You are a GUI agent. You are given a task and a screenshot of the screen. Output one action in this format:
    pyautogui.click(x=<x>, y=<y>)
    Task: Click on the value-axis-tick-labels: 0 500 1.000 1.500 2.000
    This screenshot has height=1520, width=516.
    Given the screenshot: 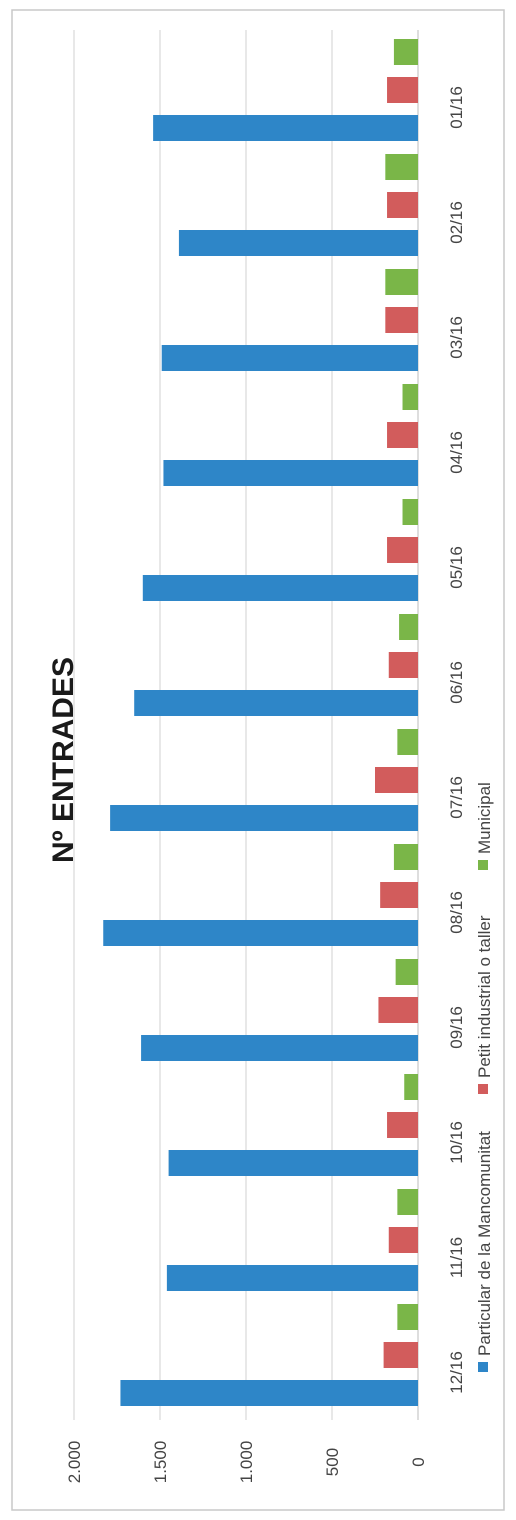 What is the action you would take?
    pyautogui.click(x=246, y=1462)
    